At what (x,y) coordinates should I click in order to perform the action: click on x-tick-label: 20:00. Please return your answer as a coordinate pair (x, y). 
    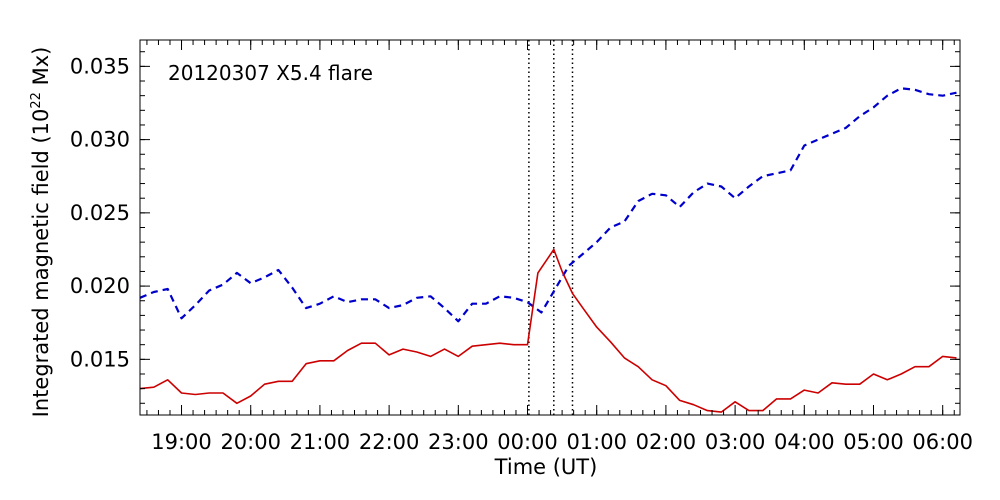
    Looking at the image, I should click on (250, 442).